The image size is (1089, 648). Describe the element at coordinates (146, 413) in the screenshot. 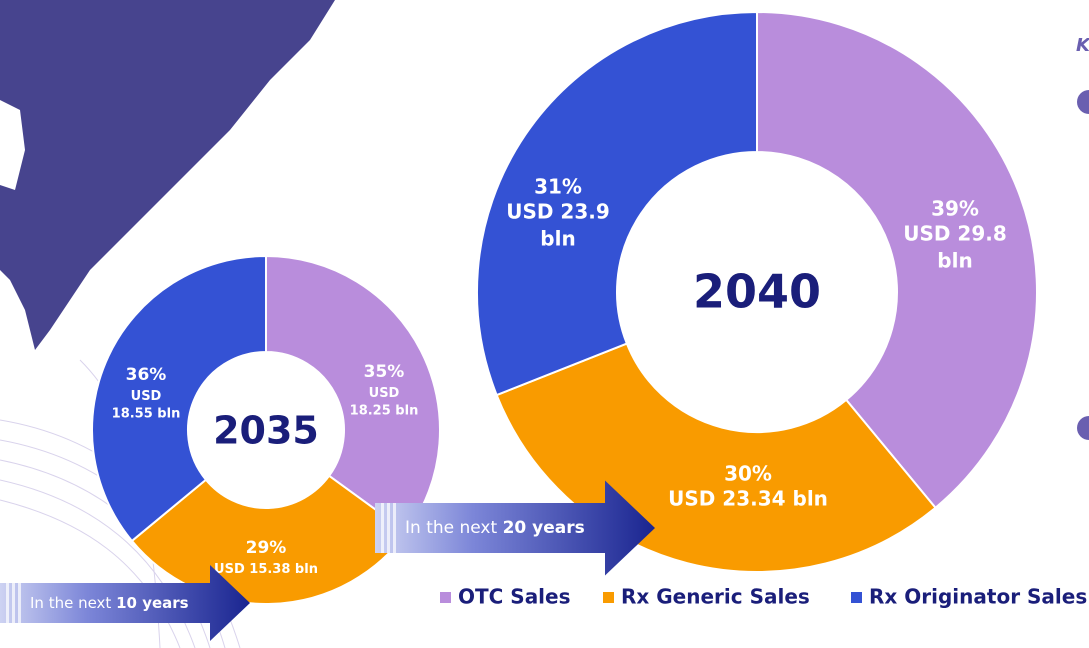

I see `amount-label: 18.55 bln` at that location.